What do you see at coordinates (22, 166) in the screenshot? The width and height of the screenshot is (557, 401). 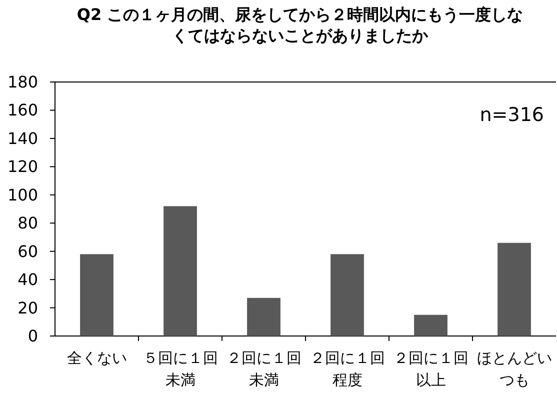 I see `y-tick-label: 120` at bounding box center [22, 166].